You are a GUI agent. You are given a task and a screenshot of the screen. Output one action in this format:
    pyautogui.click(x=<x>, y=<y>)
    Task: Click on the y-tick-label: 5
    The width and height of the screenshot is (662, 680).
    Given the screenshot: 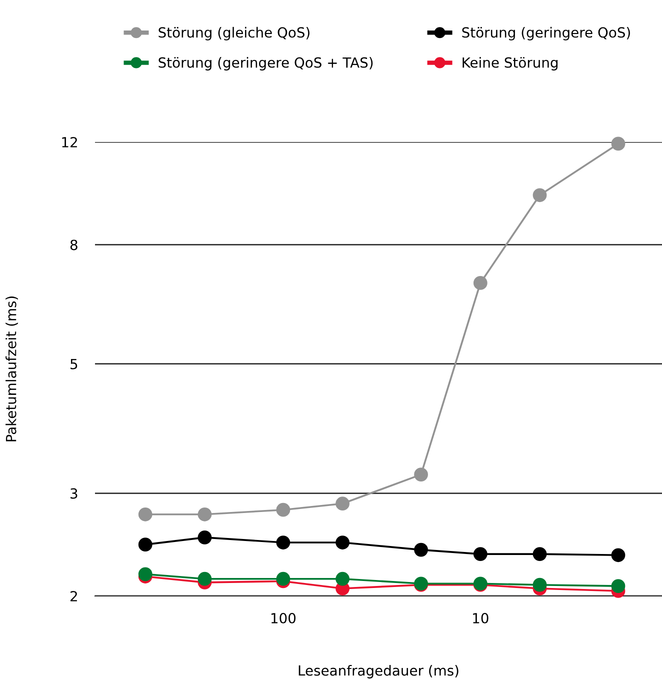 What is the action you would take?
    pyautogui.click(x=74, y=364)
    